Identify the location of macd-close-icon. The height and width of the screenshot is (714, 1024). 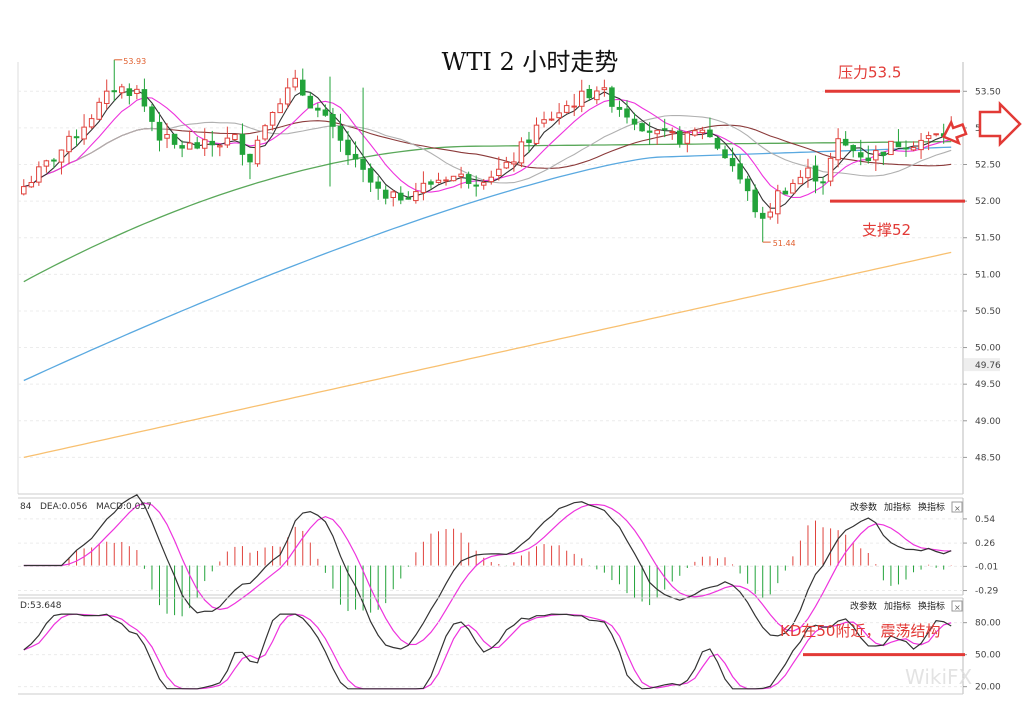
(957, 507).